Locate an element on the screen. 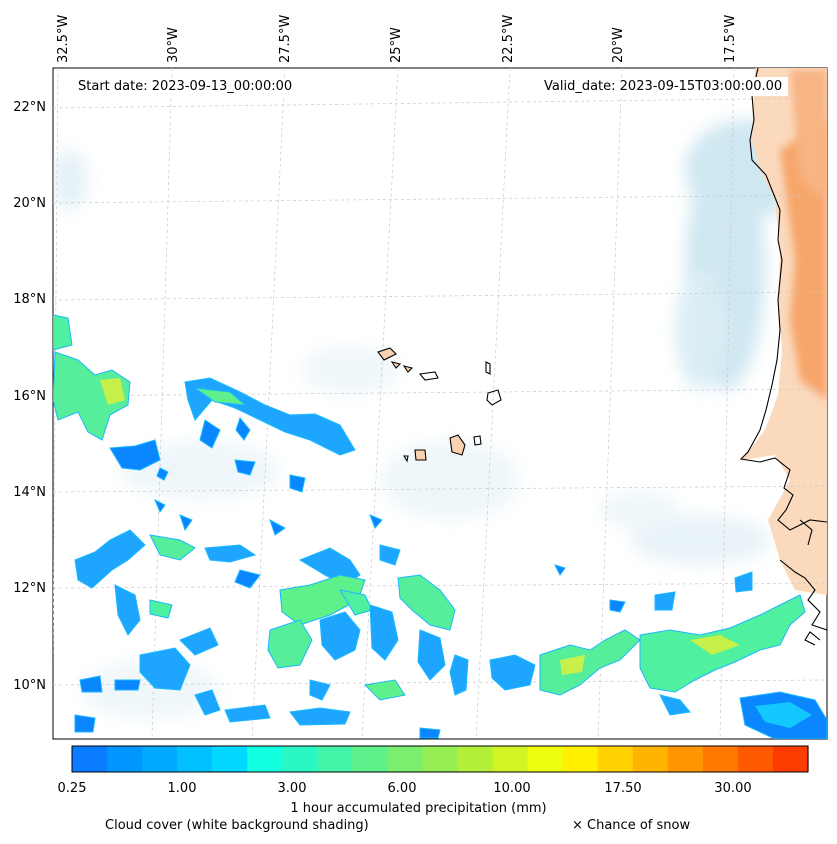  lon-label: 20°W is located at coordinates (618, 45).